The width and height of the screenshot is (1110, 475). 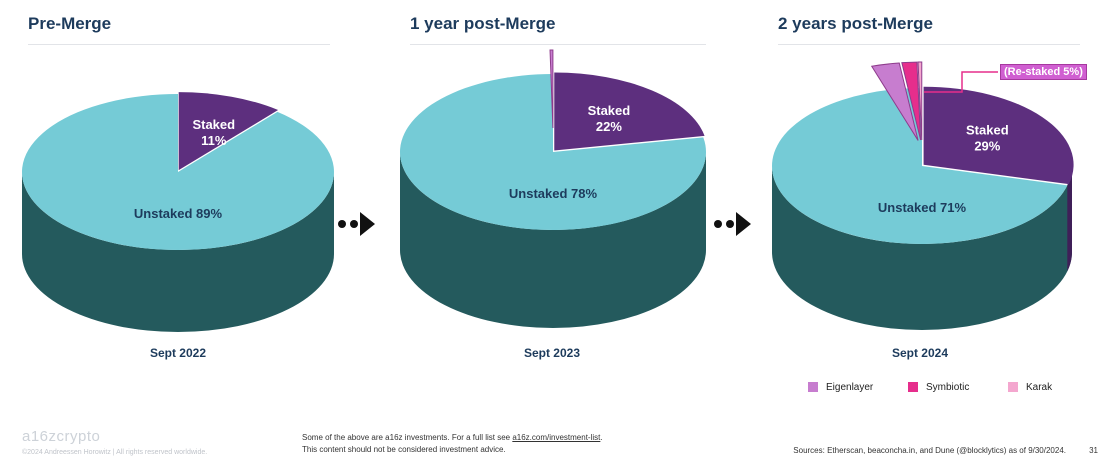 I want to click on investment-list-link: a16z.com/investment-list, so click(x=556, y=437).